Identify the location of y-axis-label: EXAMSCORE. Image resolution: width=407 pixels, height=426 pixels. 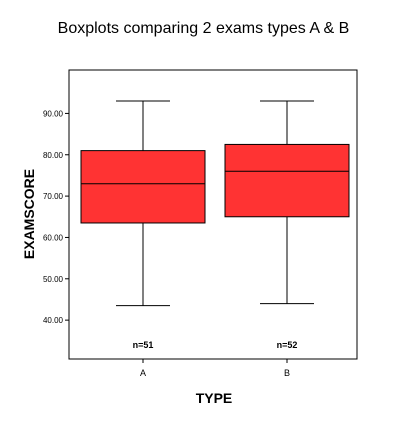
(29, 214).